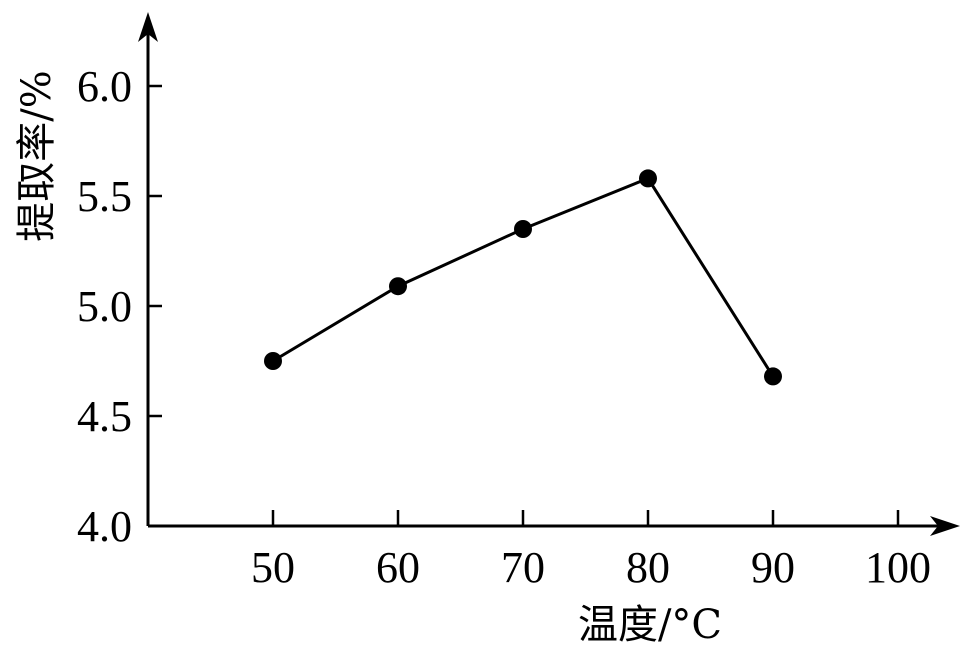 The image size is (979, 653). What do you see at coordinates (37, 155) in the screenshot?
I see `y-axis-title: 提取率/%` at bounding box center [37, 155].